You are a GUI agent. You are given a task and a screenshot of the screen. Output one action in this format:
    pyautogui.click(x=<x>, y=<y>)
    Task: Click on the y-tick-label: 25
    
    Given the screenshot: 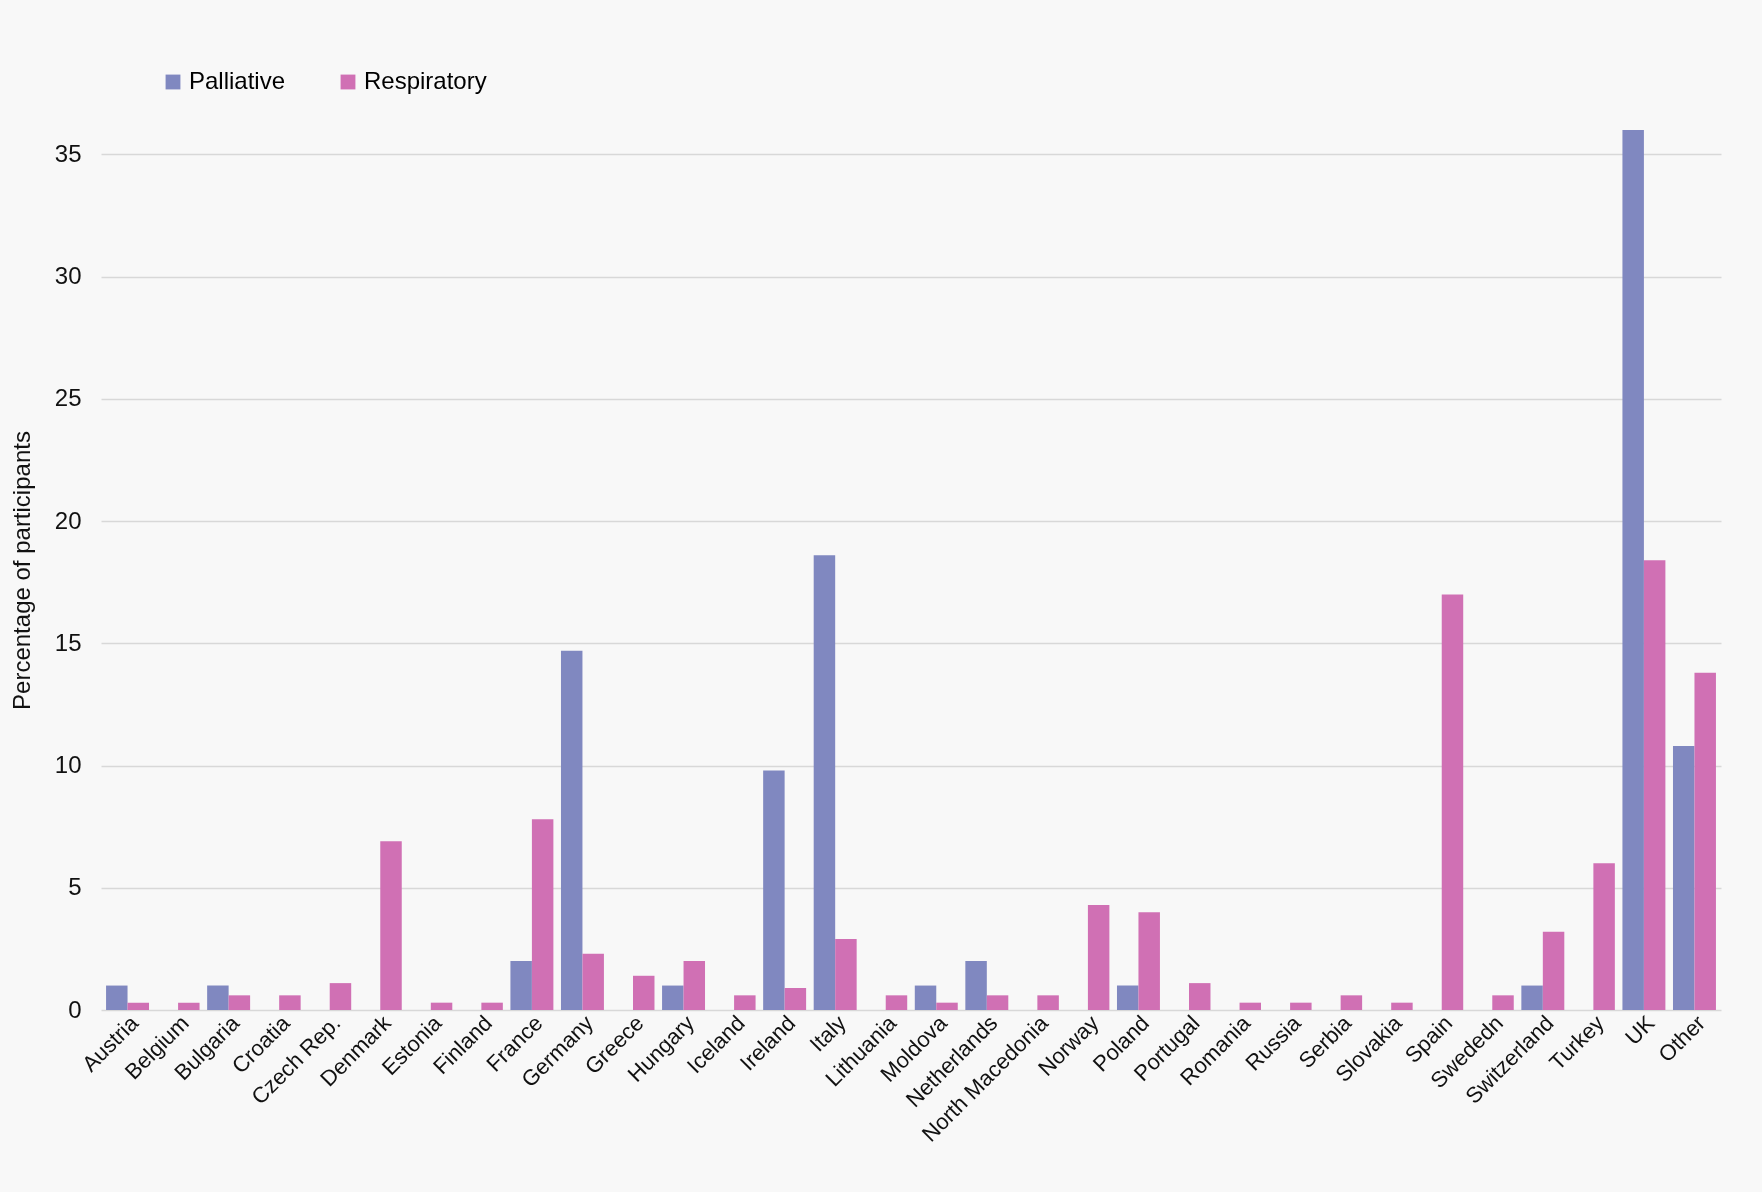 What is the action you would take?
    pyautogui.click(x=68, y=398)
    